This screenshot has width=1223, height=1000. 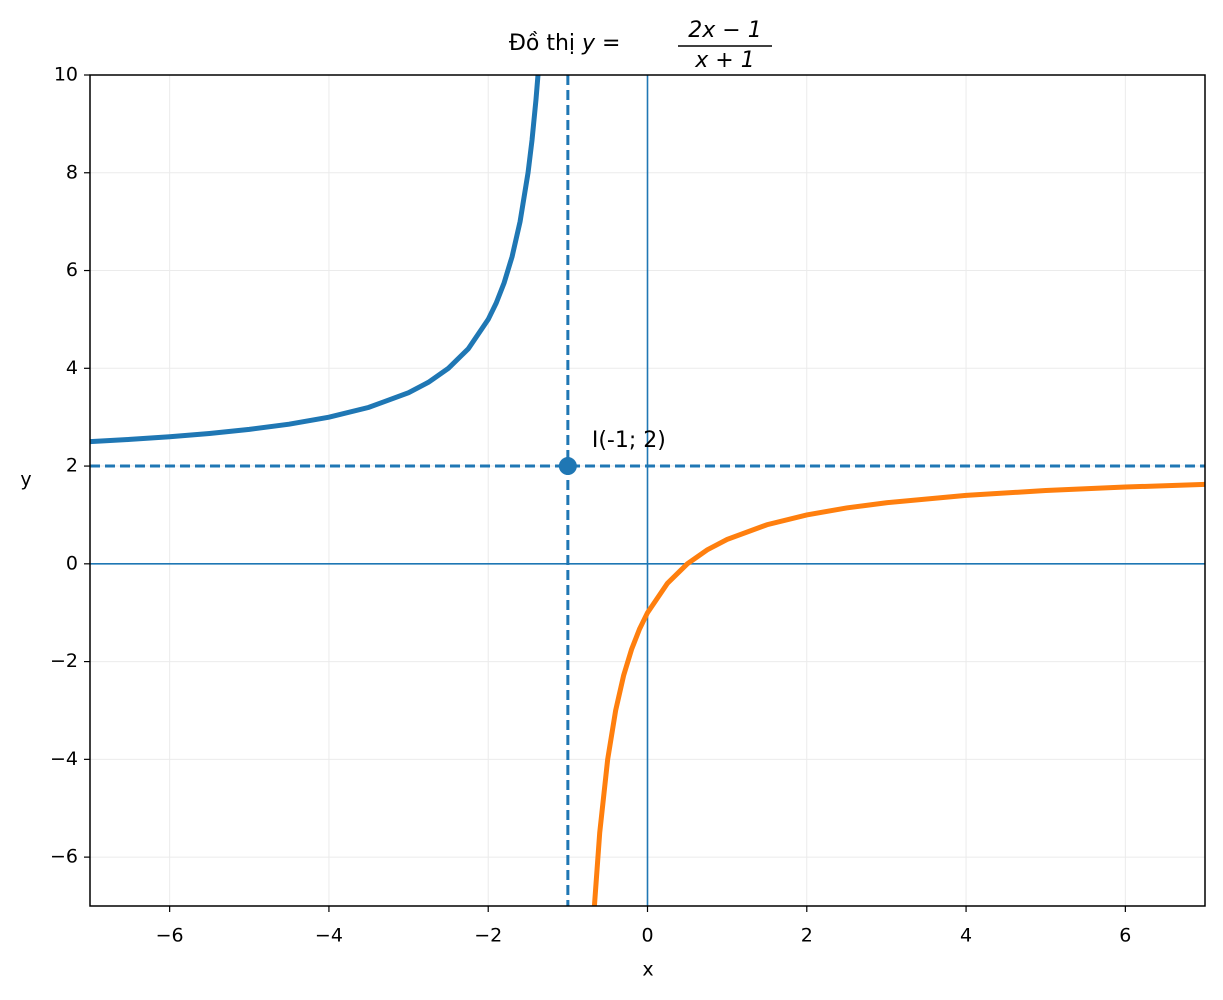 I want to click on y-tick-label: 6, so click(x=72, y=270).